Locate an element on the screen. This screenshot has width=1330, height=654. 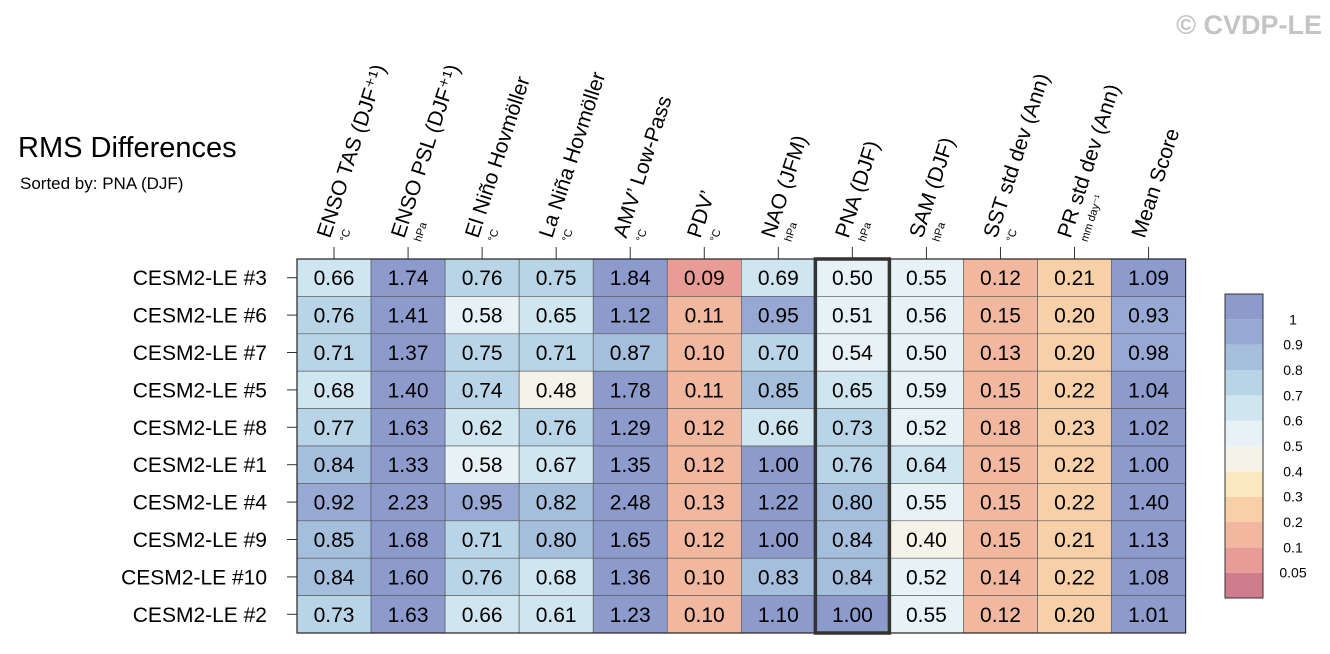
cell-value: 1.41 is located at coordinates (408, 316).